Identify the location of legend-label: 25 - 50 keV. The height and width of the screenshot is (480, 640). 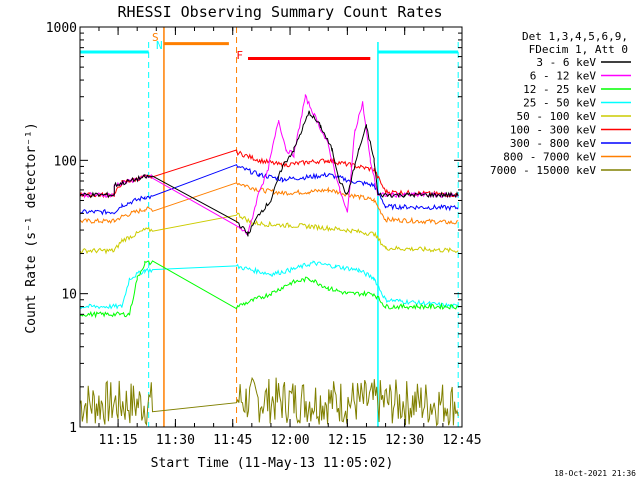
(559, 103).